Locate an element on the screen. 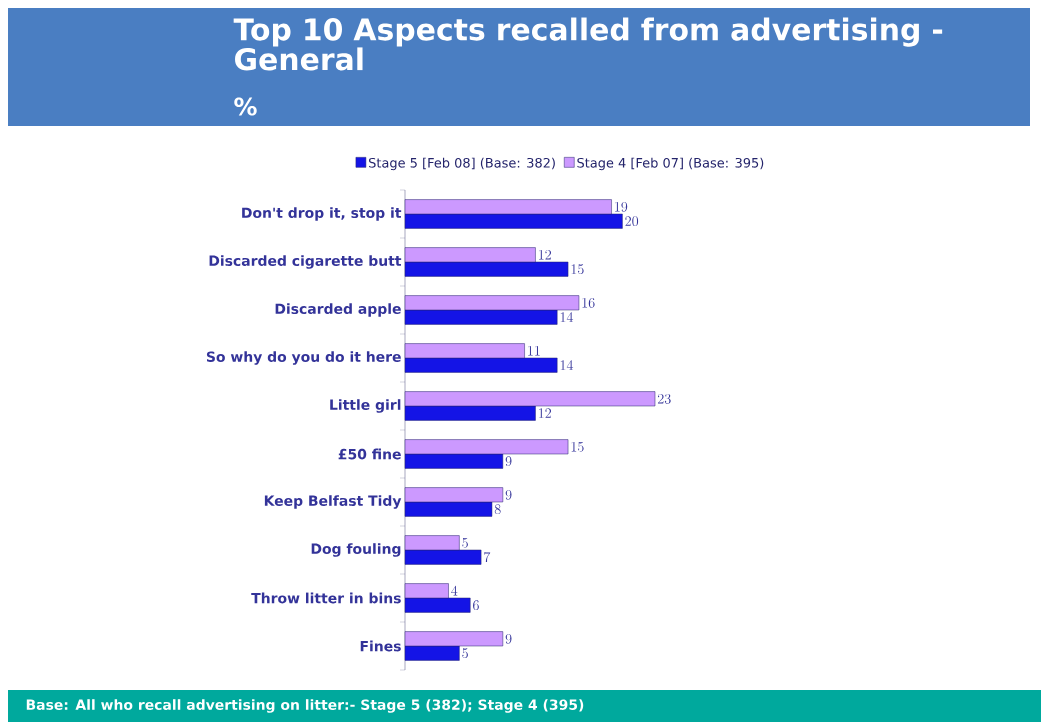 This screenshot has height=722, width=1041. y-tick-label: Fines is located at coordinates (380, 646).